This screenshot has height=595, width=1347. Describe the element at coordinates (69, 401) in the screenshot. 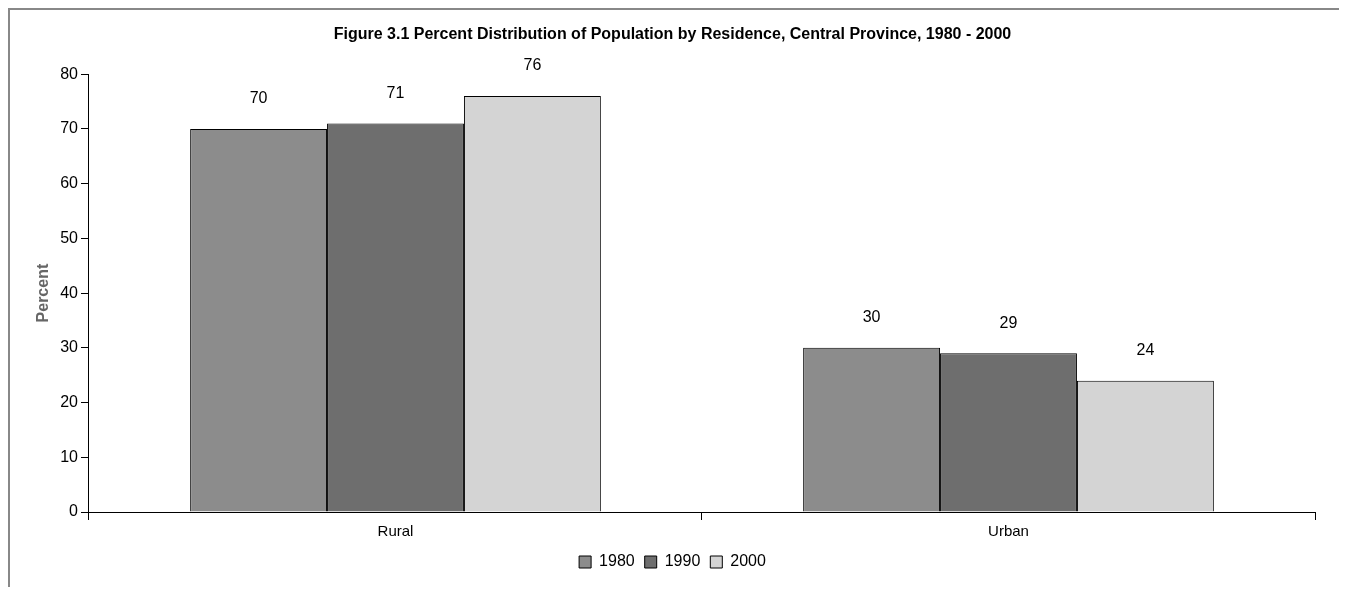

I see `y-tick-label: 20` at that location.